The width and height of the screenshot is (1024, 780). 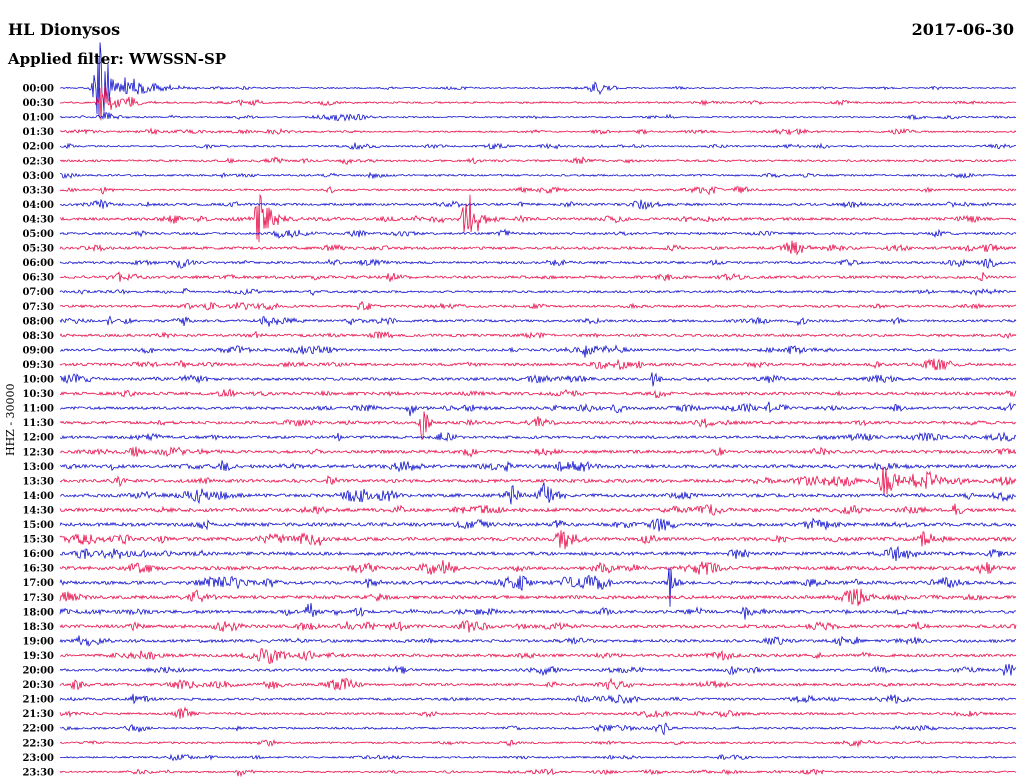 I want to click on time-label: 05:30, so click(x=38, y=249).